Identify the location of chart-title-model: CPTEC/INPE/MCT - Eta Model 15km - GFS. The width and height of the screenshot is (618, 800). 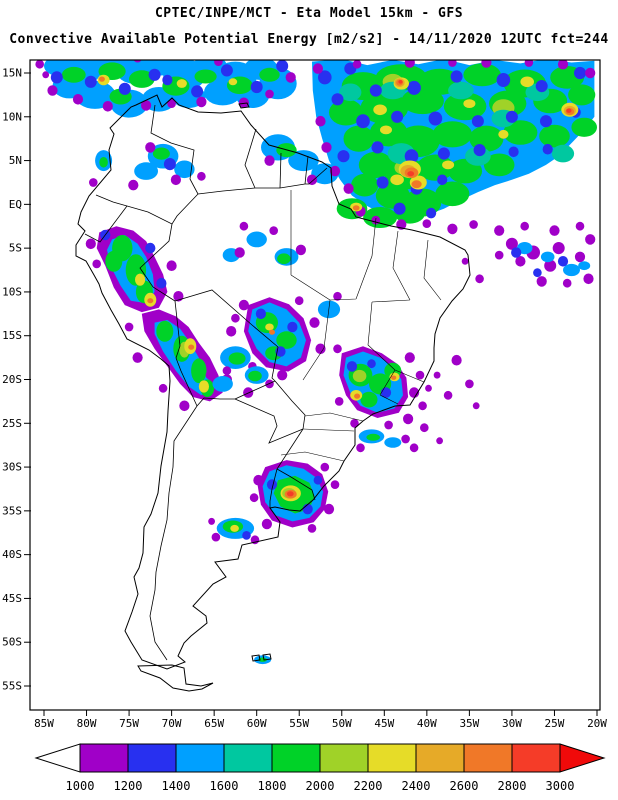
(309, 13).